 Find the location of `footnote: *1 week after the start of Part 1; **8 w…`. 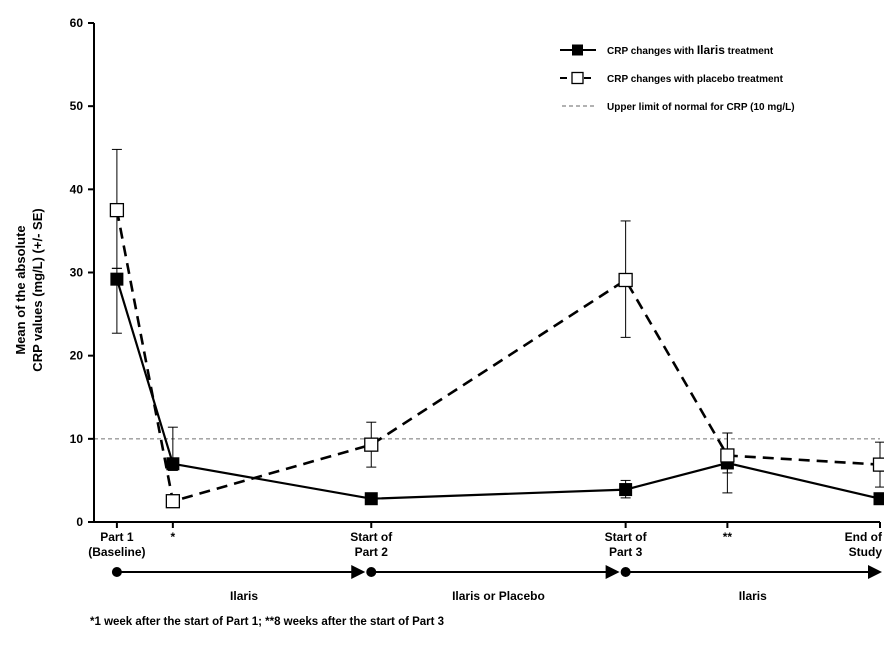

footnote: *1 week after the start of Part 1; **8 w… is located at coordinates (267, 622).